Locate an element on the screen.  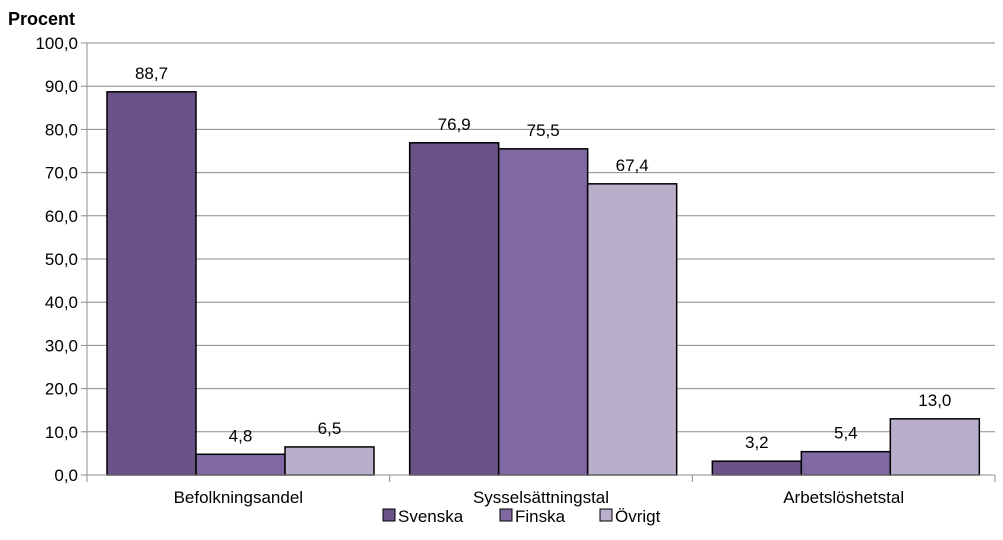
legend-swatch-finska is located at coordinates (506, 515).